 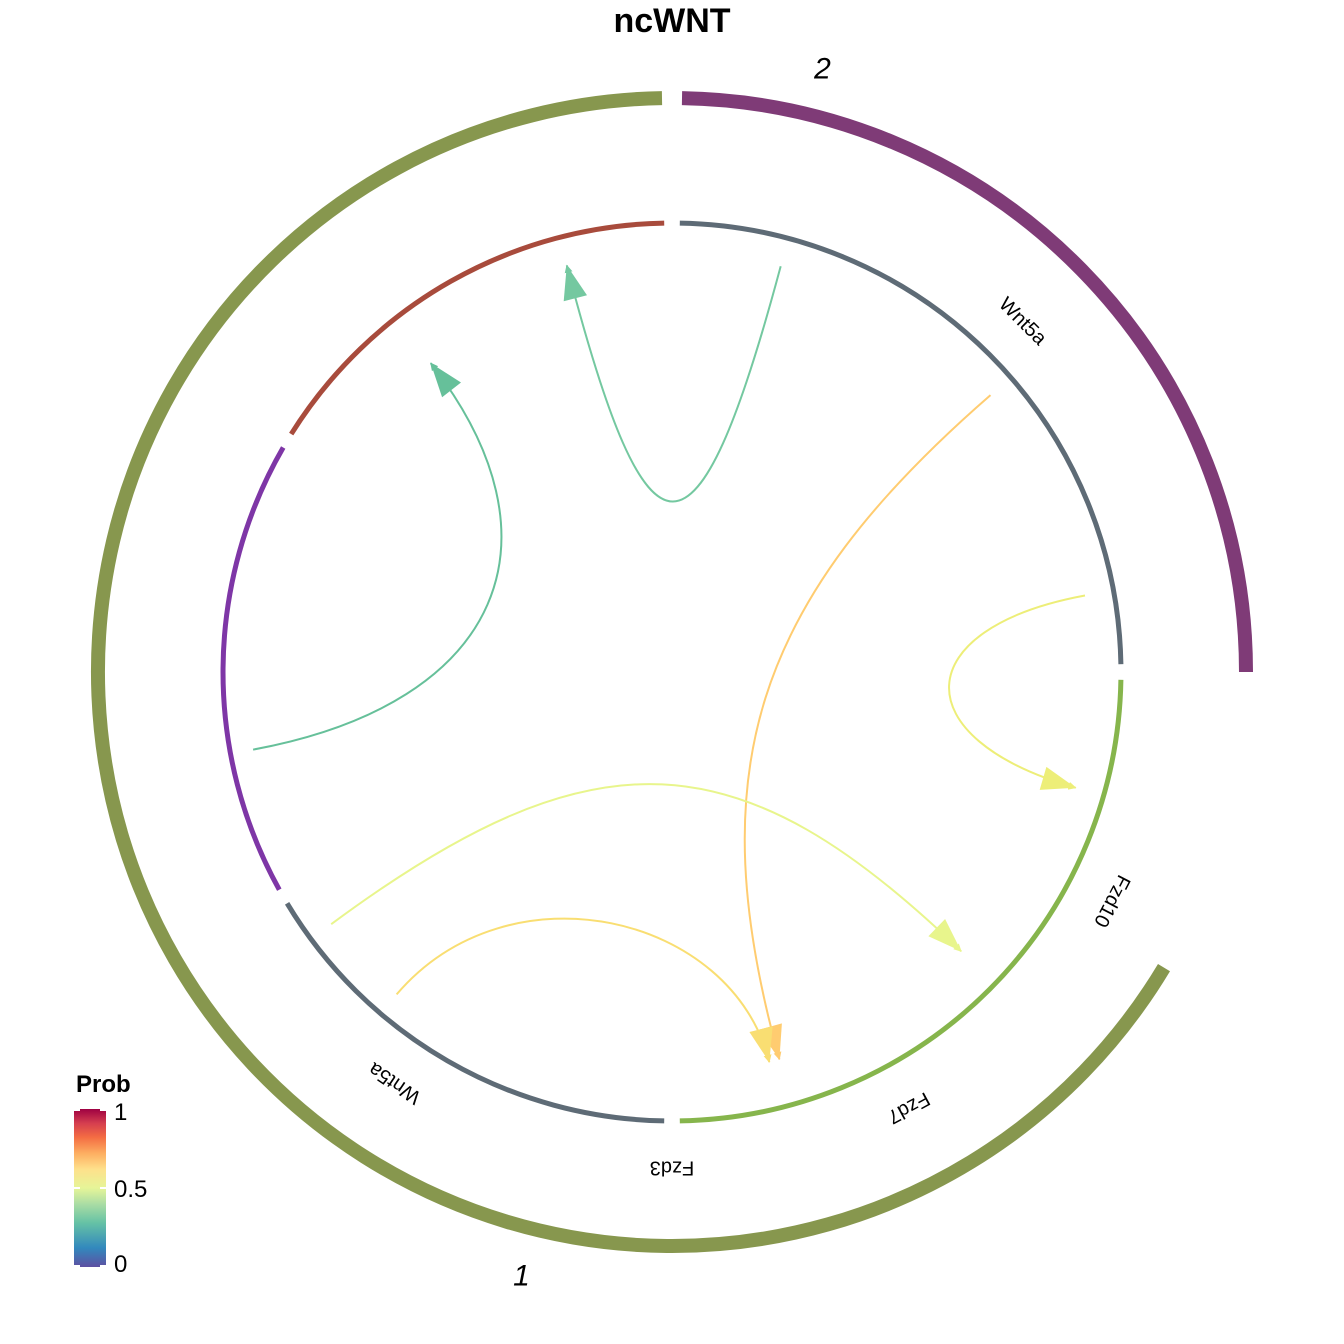 What do you see at coordinates (477, 328) in the screenshot?
I see `sector-arc-fzd10` at bounding box center [477, 328].